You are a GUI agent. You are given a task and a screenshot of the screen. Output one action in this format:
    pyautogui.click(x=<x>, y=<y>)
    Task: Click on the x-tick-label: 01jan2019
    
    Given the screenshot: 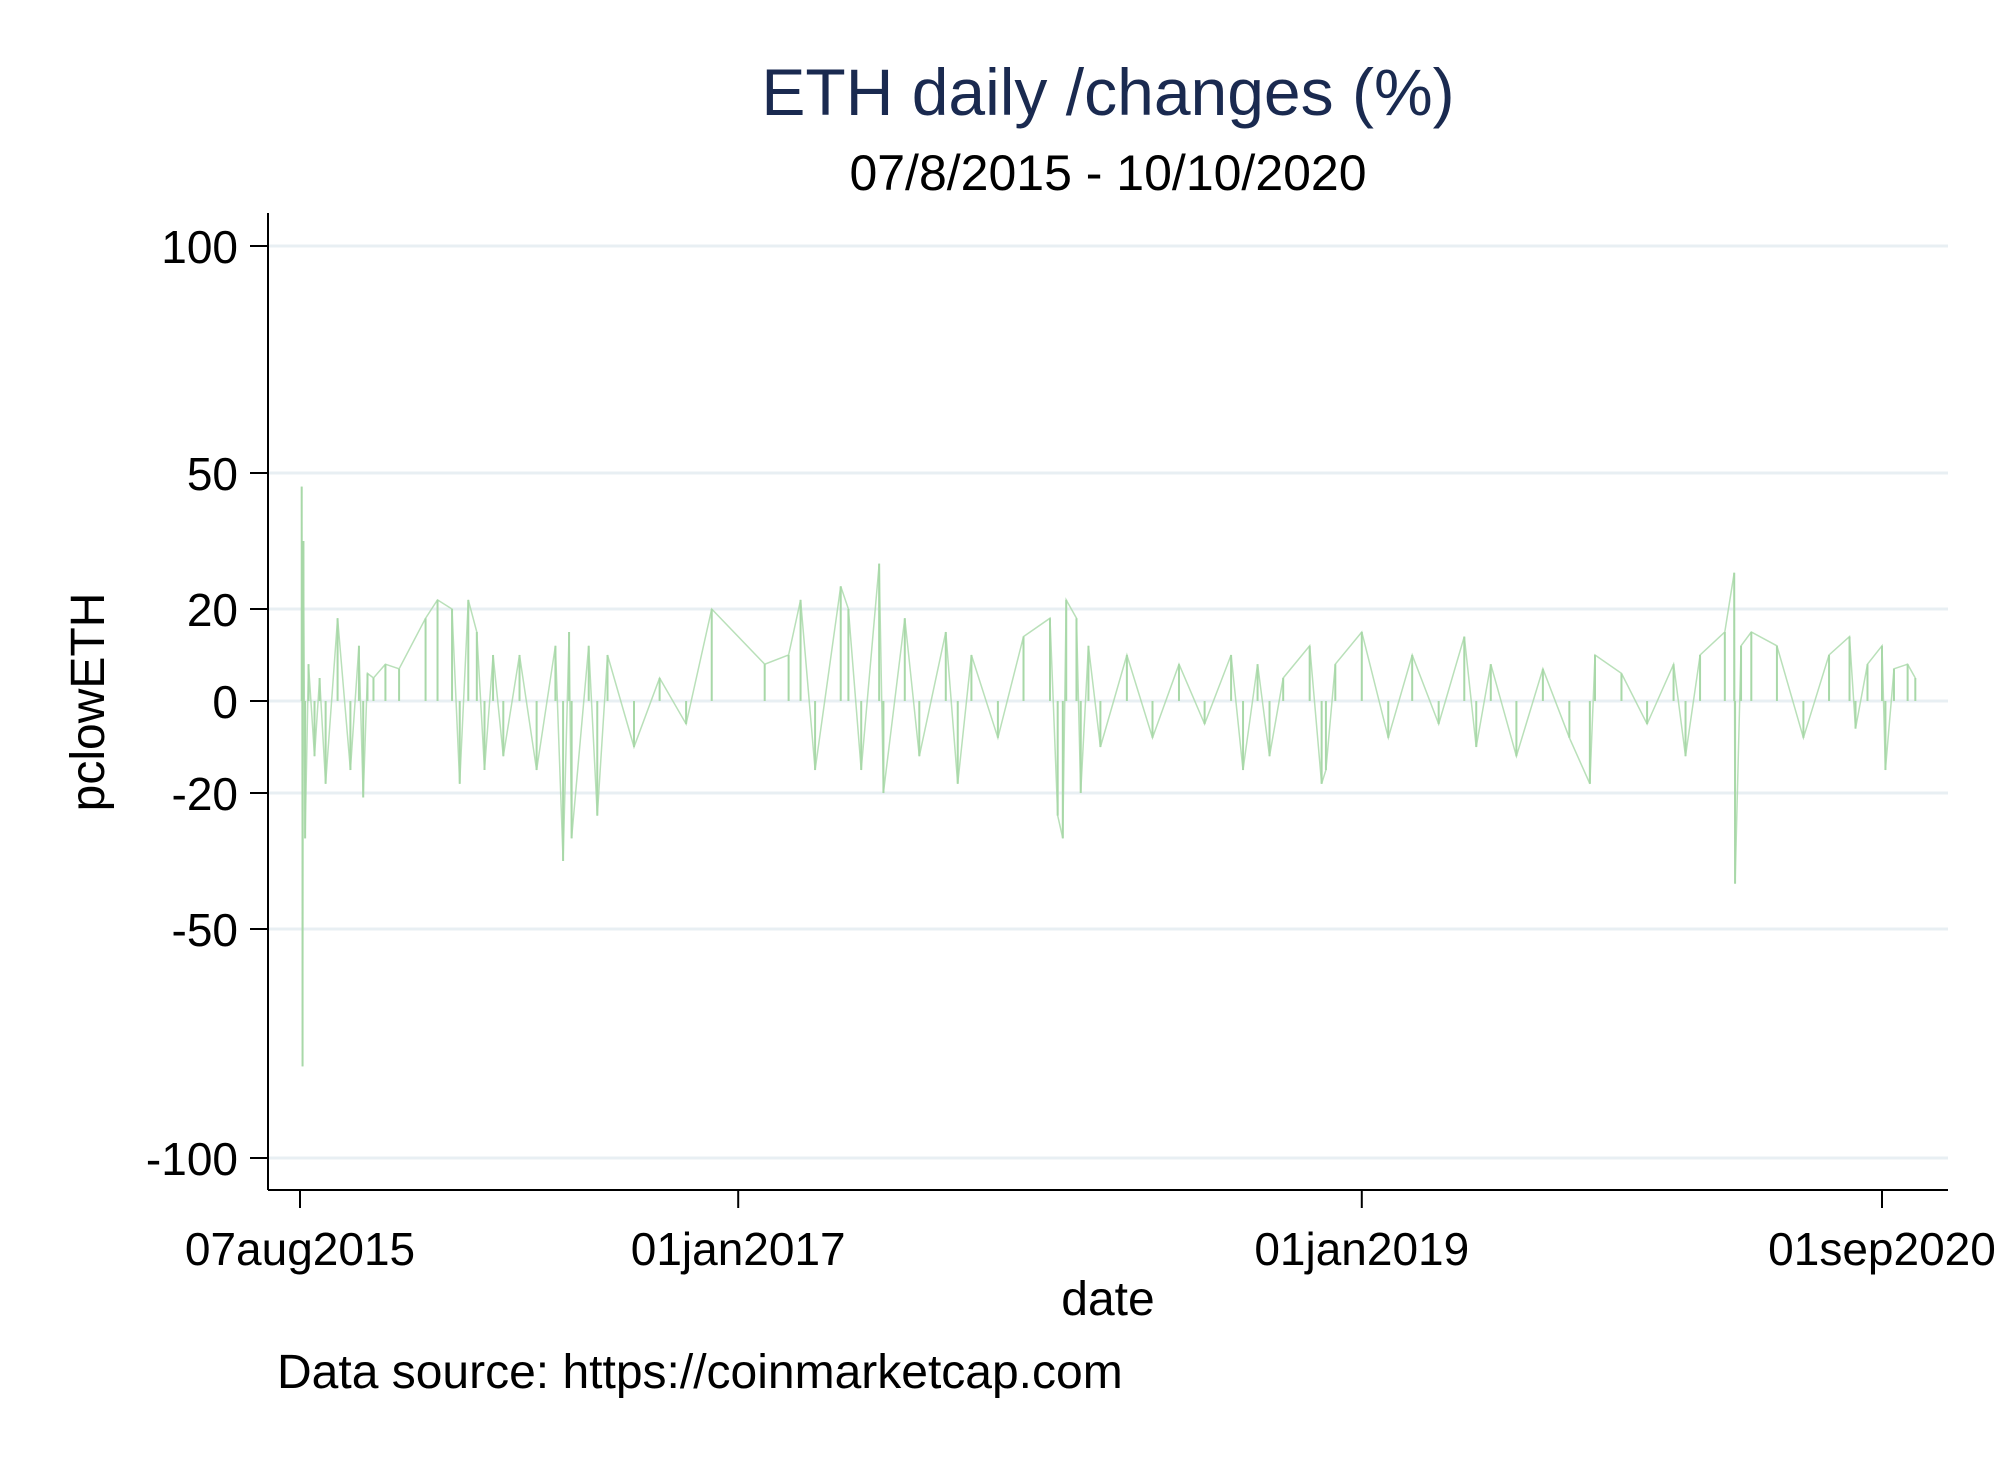 What is the action you would take?
    pyautogui.click(x=1361, y=1249)
    